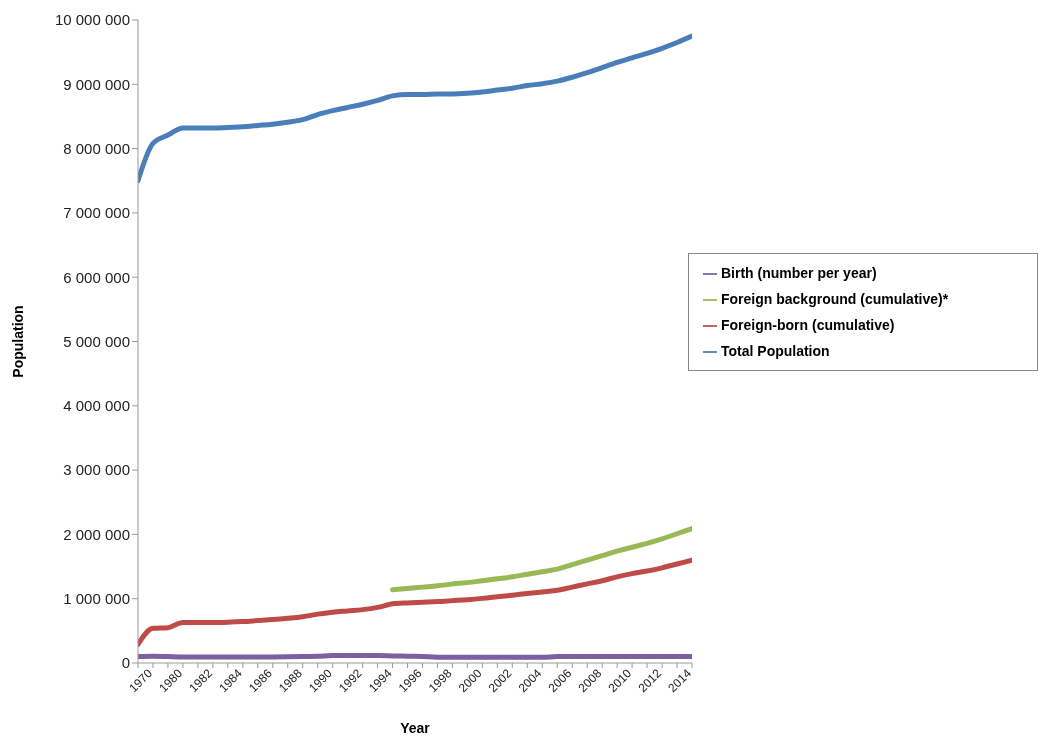 The image size is (1049, 747). Describe the element at coordinates (96, 470) in the screenshot. I see `y-tick-label: 3 000 000` at that location.